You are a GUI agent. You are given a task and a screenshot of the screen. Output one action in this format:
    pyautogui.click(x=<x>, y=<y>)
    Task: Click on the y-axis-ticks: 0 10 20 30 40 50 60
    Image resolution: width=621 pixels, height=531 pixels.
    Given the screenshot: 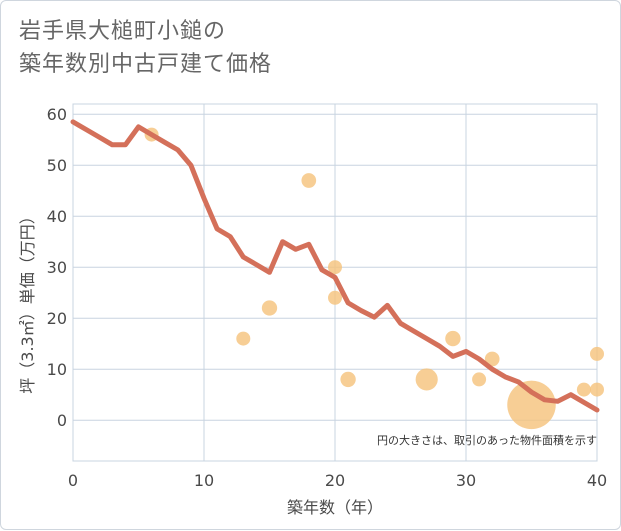 What is the action you would take?
    pyautogui.click(x=57, y=267)
    